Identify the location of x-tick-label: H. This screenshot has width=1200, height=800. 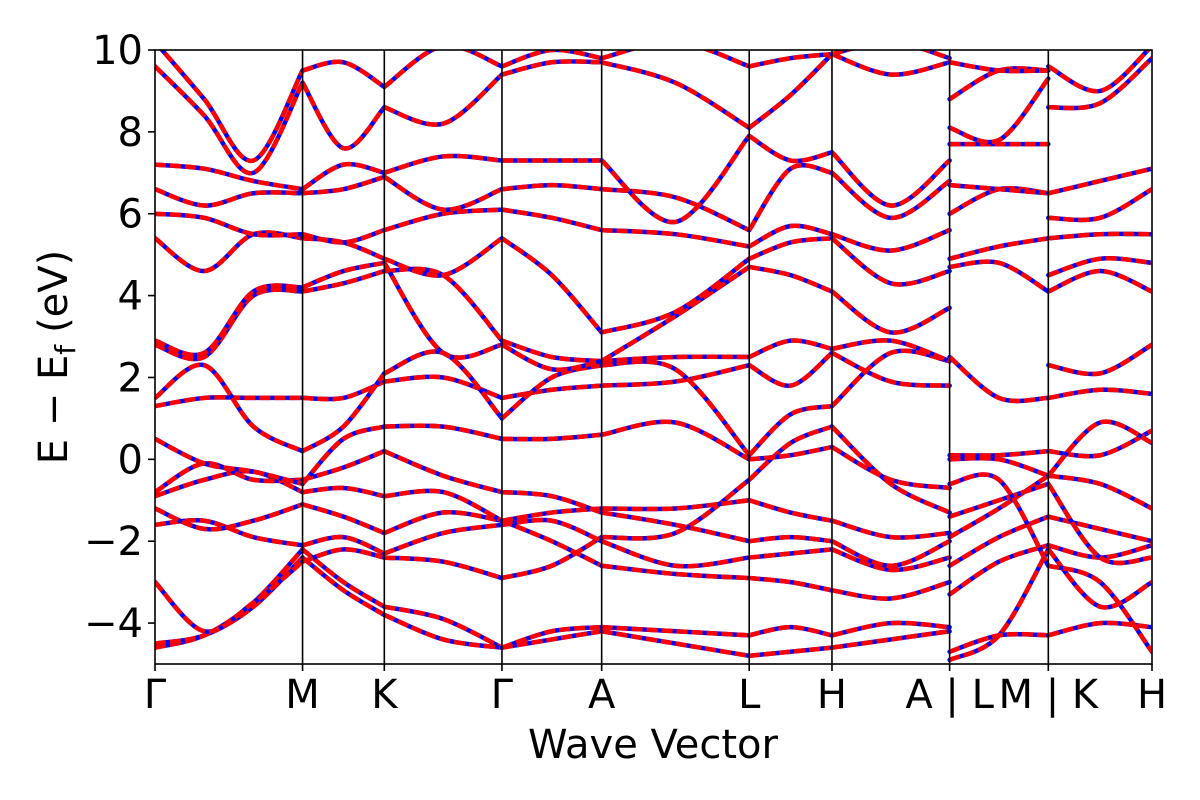
(832, 695).